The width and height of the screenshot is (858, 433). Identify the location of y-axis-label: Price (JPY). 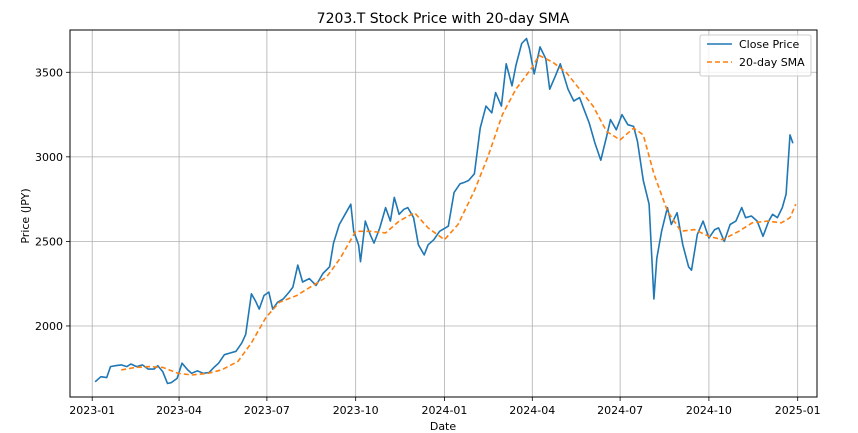
(25, 215).